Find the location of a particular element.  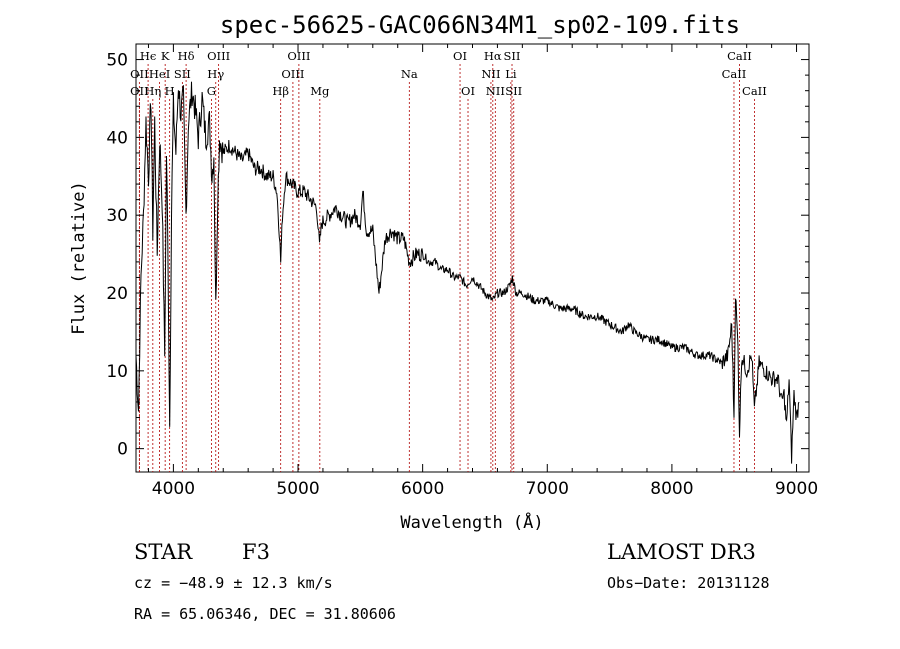

line-label: Hα is located at coordinates (493, 56).